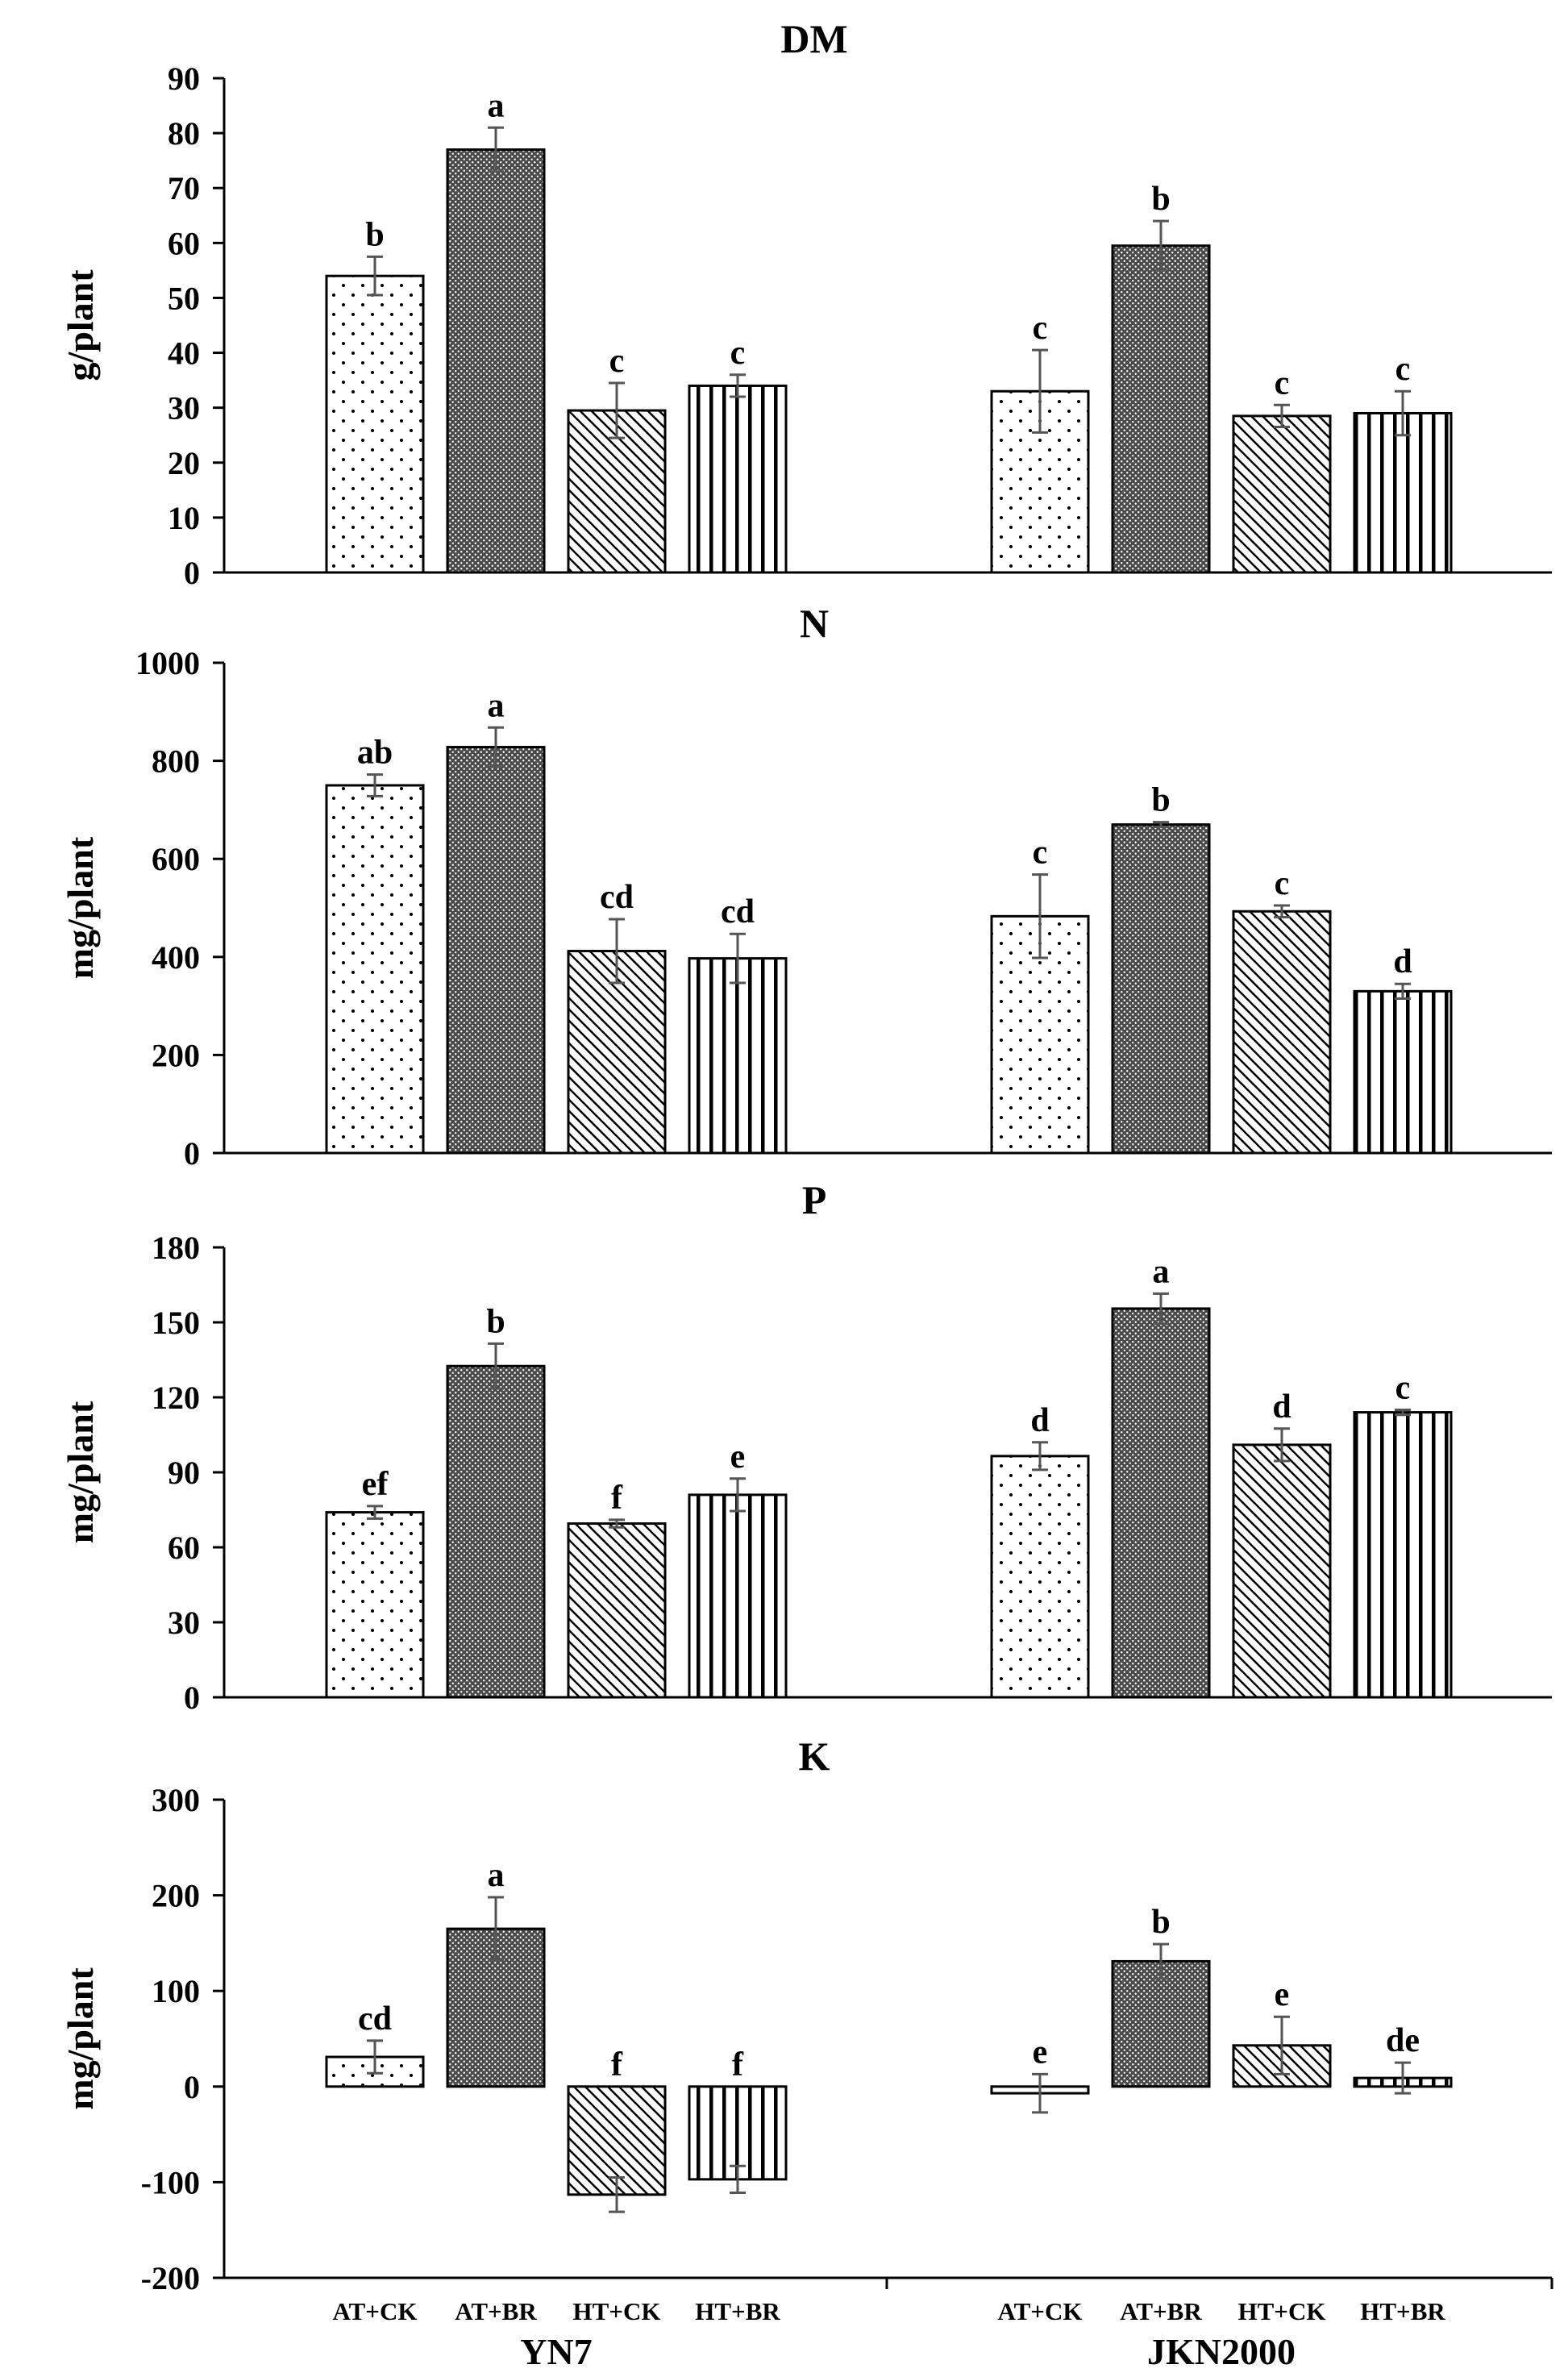  What do you see at coordinates (738, 479) in the screenshot?
I see `bar-dm-yn7-ht-br` at bounding box center [738, 479].